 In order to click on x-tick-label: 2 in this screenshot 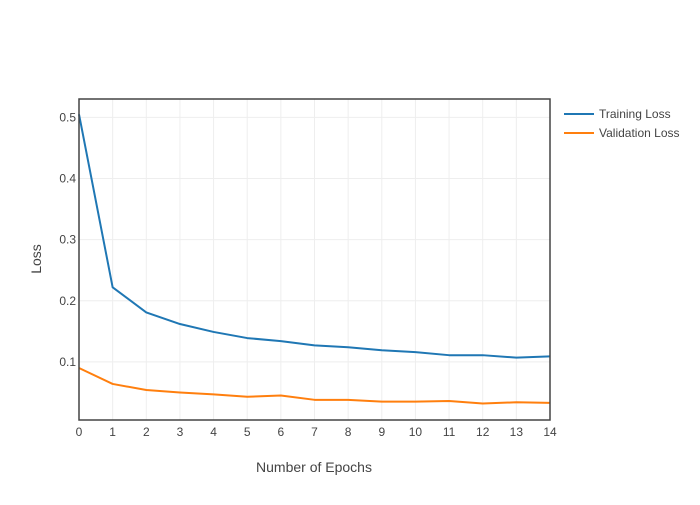, I will do `click(146, 432)`.